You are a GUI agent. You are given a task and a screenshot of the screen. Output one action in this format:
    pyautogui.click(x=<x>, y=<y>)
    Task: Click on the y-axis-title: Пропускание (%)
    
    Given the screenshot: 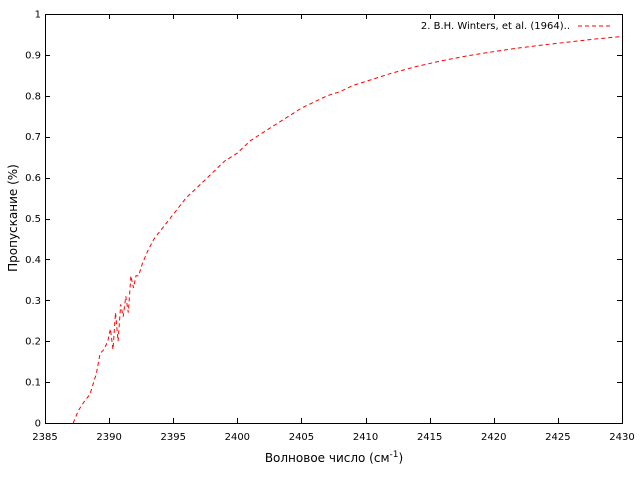 What is the action you would take?
    pyautogui.click(x=13, y=218)
    